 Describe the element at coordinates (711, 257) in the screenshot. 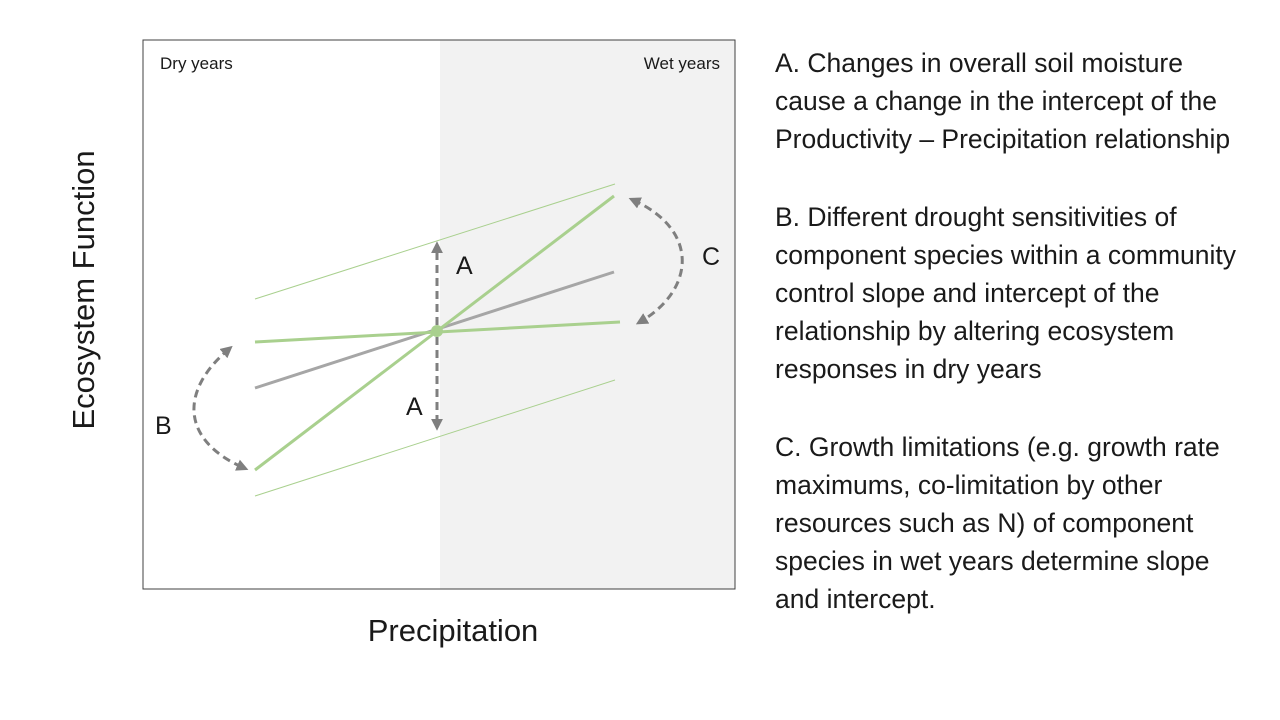

I see `marker-c: C` at that location.